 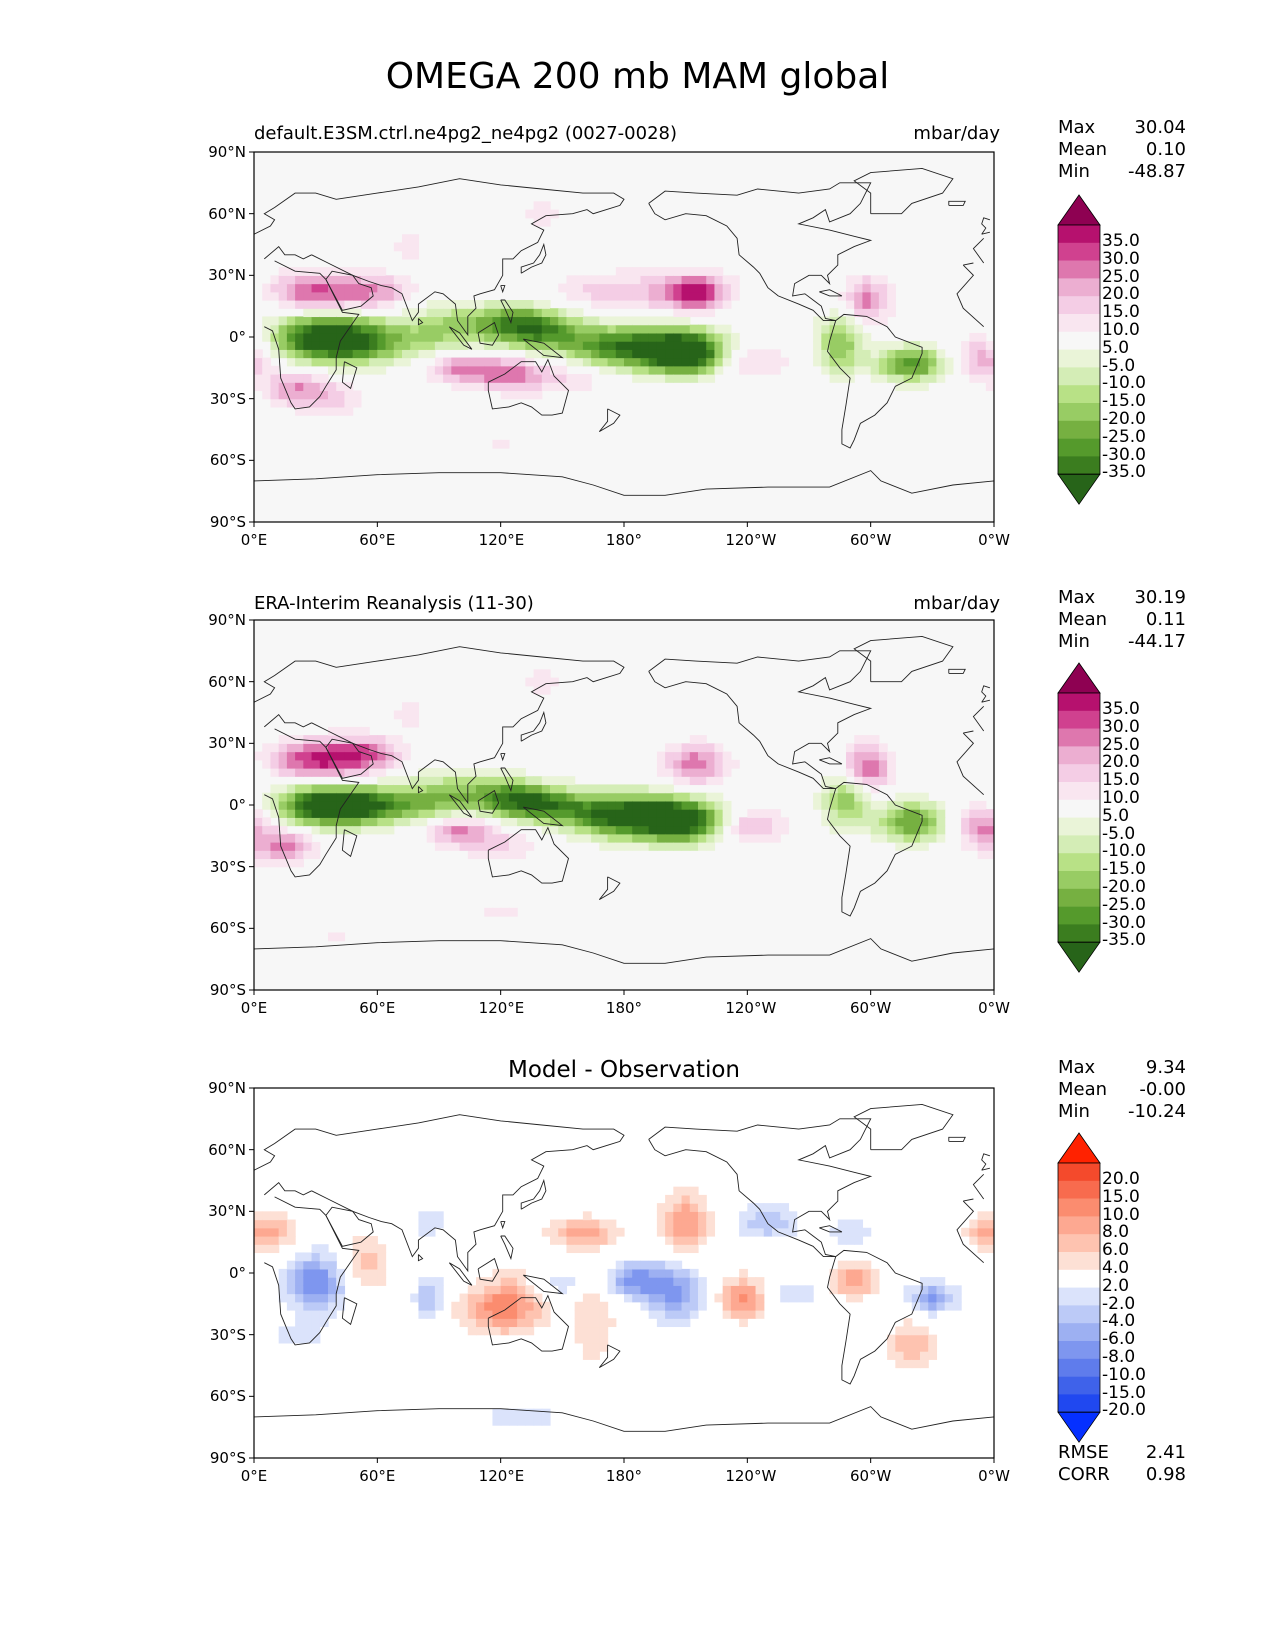 What do you see at coordinates (1122, 1464) in the screenshot?
I see `panel-diff-metrics: RMSE 2.41 CORR 0.98` at bounding box center [1122, 1464].